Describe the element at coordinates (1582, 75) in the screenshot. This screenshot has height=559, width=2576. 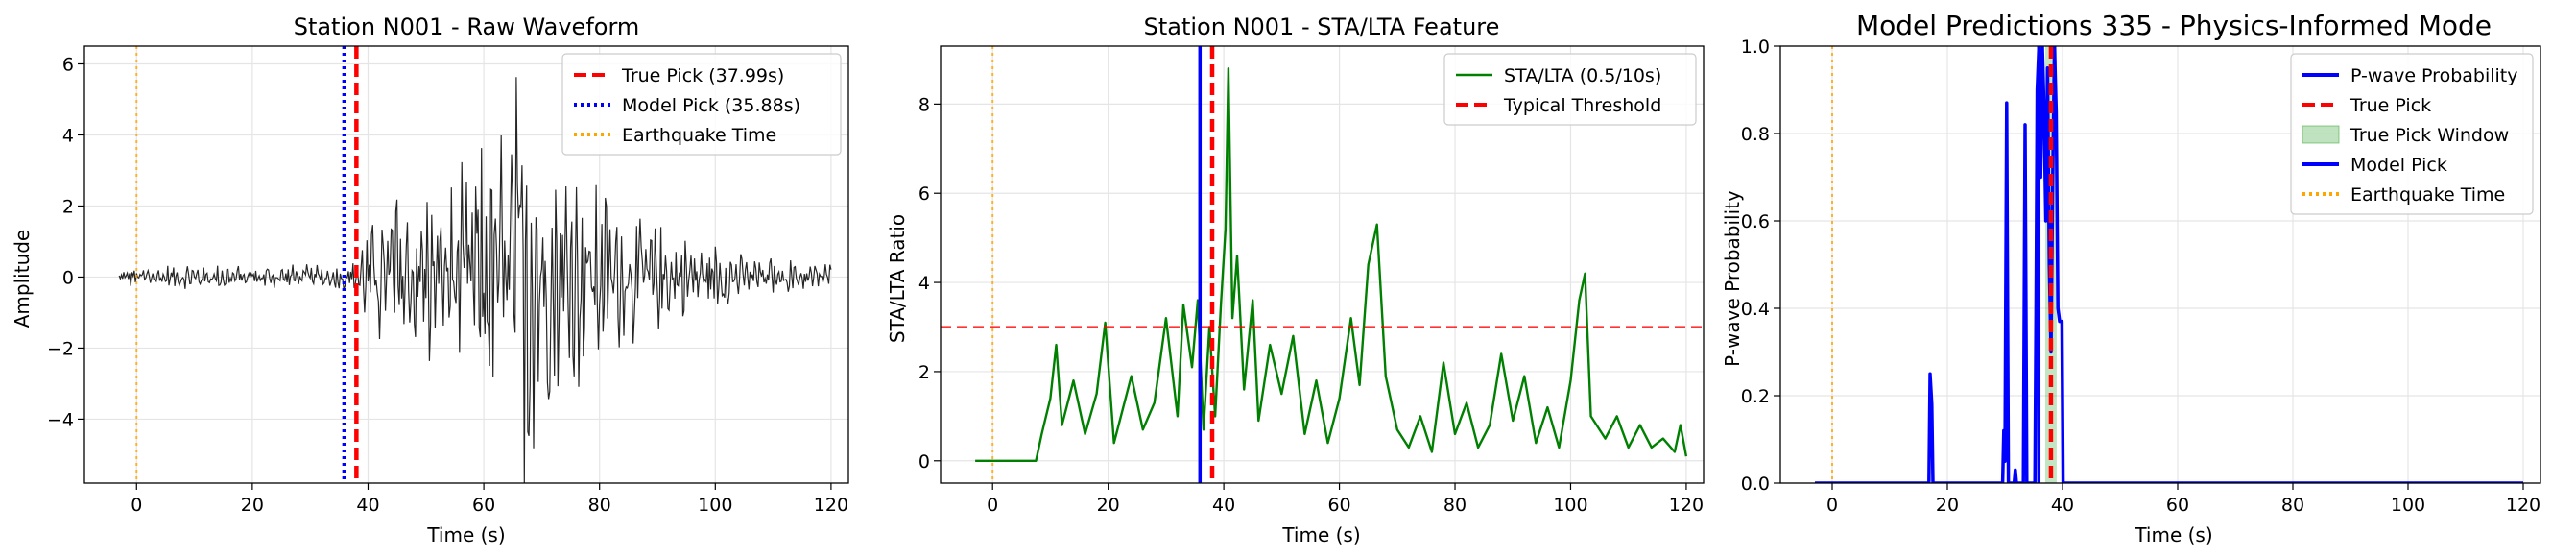
I see `legend-label: STA/LTA (0.5/10s)` at that location.